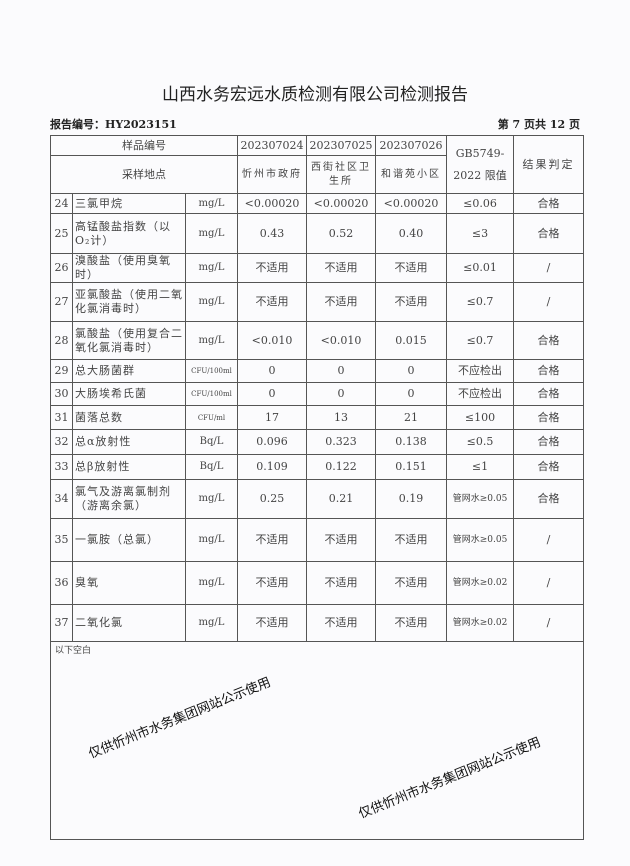 The height and width of the screenshot is (866, 630). Describe the element at coordinates (411, 417) in the screenshot. I see `value-sample-3: 21` at that location.